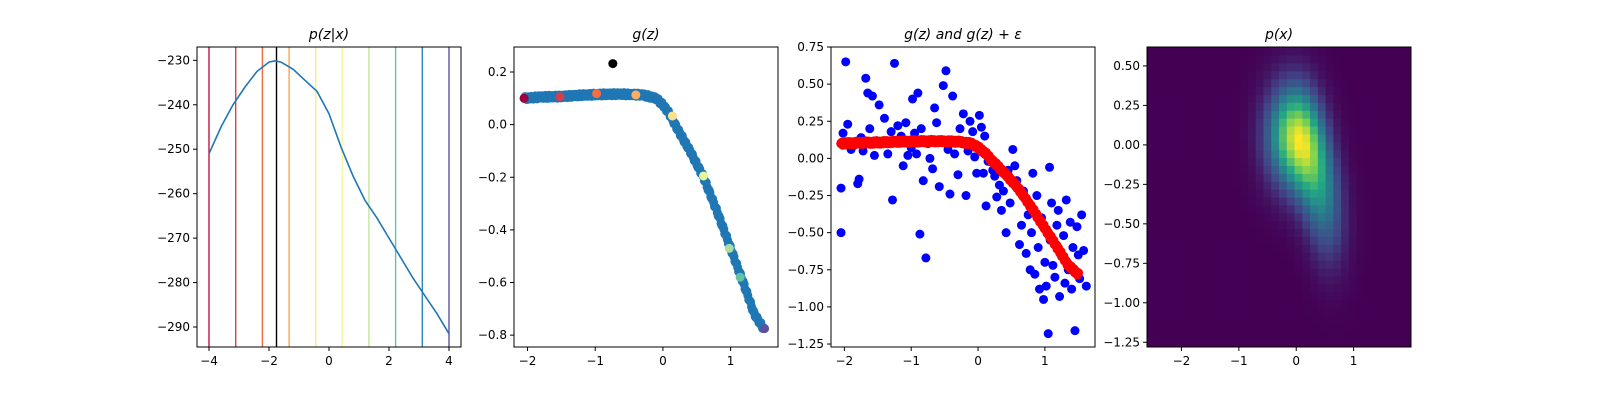 The width and height of the screenshot is (1600, 400). Describe the element at coordinates (449, 361) in the screenshot. I see `x-tick-label: 4` at that location.